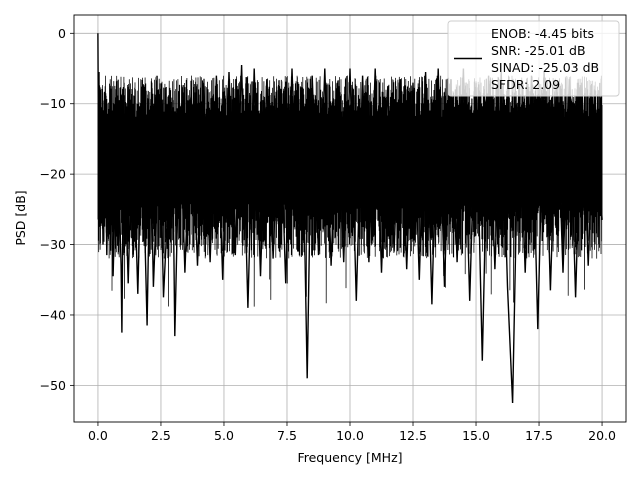 The image size is (640, 480). Describe the element at coordinates (98, 435) in the screenshot. I see `x-tick-label: 0.0` at that location.